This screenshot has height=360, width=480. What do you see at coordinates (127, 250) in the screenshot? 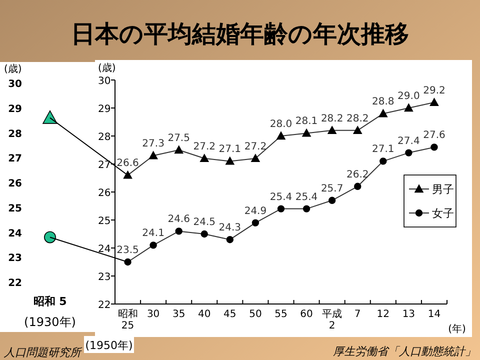
I see `data-label: 23.5` at bounding box center [127, 250].